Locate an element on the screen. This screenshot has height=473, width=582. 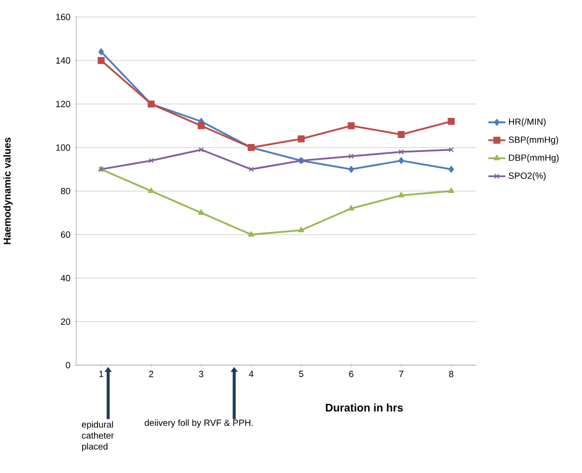
legend-label: DBP(mmHg) is located at coordinates (533, 158).